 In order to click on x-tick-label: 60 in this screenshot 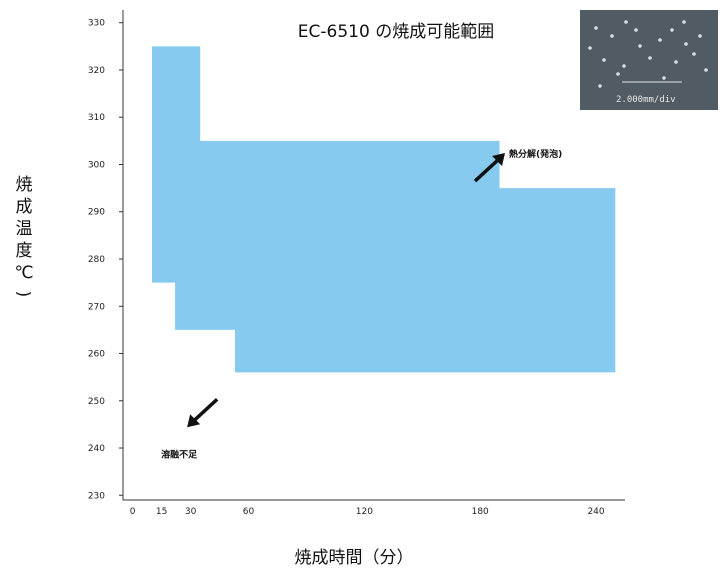, I will do `click(249, 512)`.